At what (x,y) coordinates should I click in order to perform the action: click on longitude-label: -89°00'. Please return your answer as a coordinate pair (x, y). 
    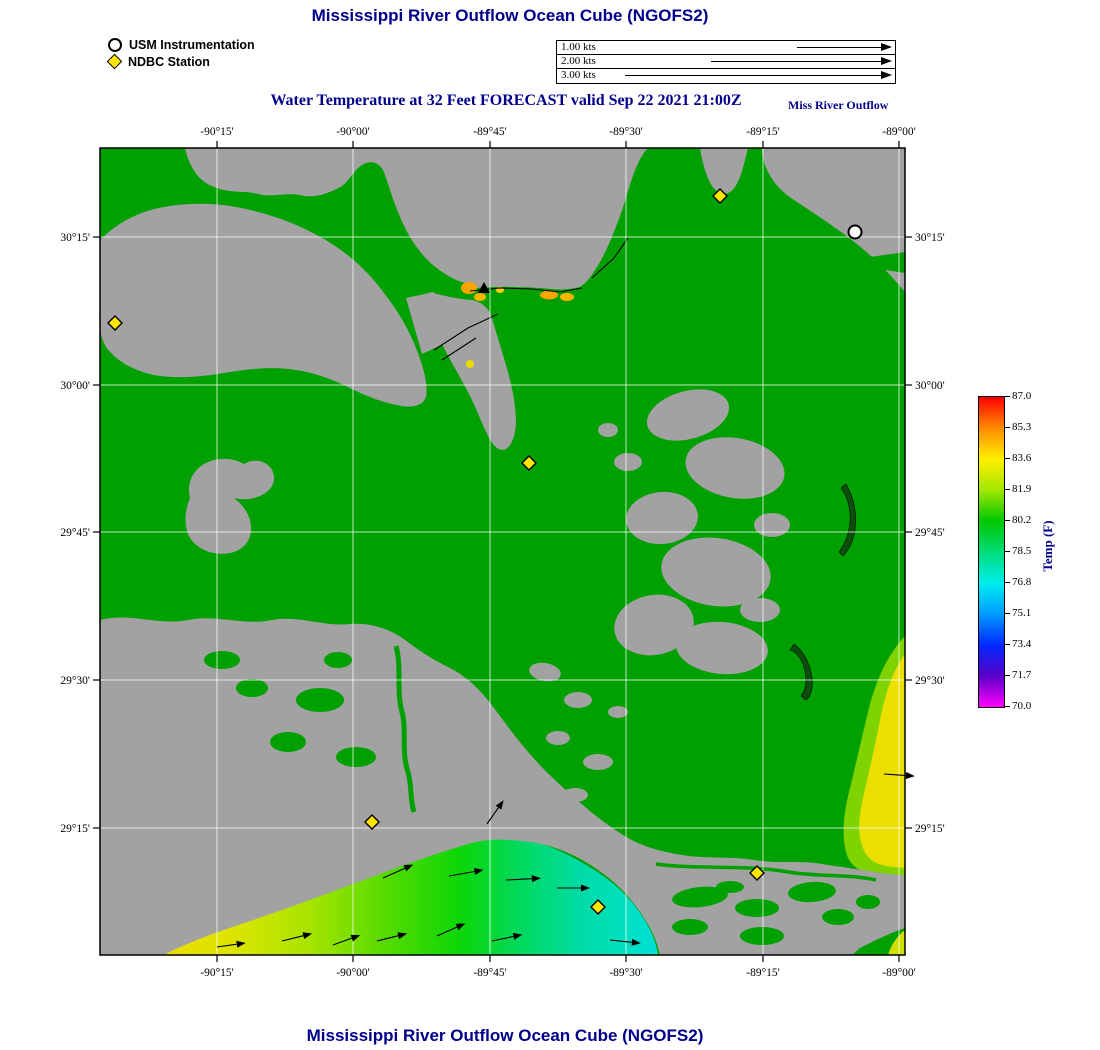
    Looking at the image, I should click on (899, 973).